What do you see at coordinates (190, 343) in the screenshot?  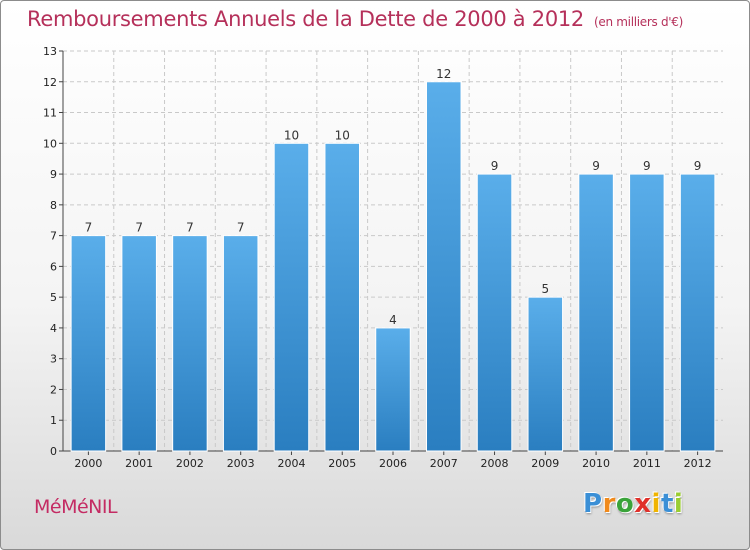 I see `bar-2002` at bounding box center [190, 343].